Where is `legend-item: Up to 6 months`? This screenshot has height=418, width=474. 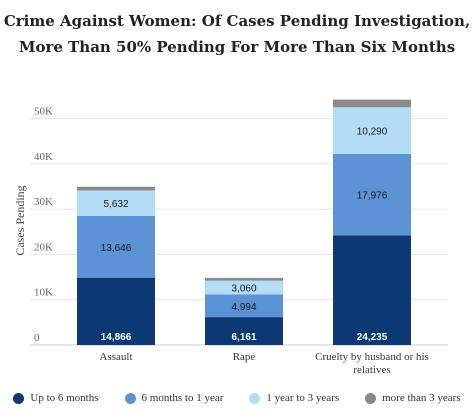 legend-item: Up to 6 months is located at coordinates (56, 398).